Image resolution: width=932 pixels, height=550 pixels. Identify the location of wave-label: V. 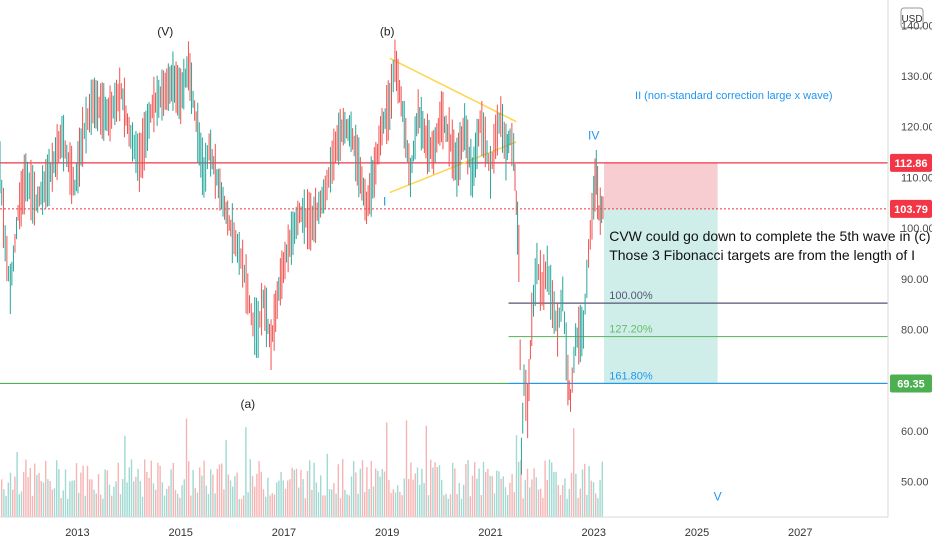
(718, 496).